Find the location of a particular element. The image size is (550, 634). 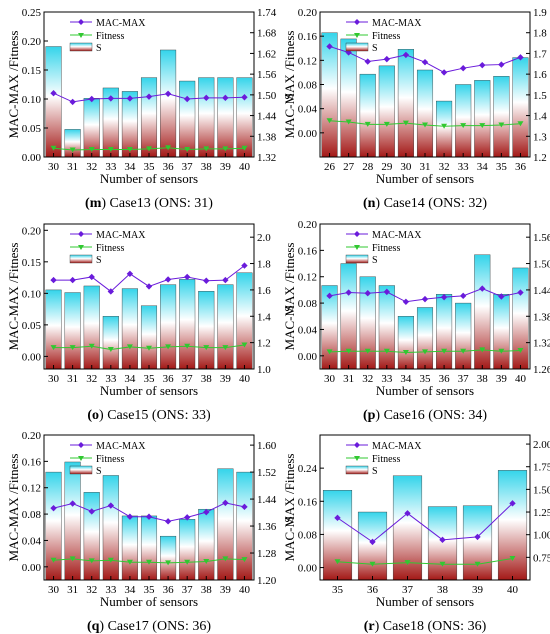

tick-label-right: 2.00 is located at coordinates (541, 445).